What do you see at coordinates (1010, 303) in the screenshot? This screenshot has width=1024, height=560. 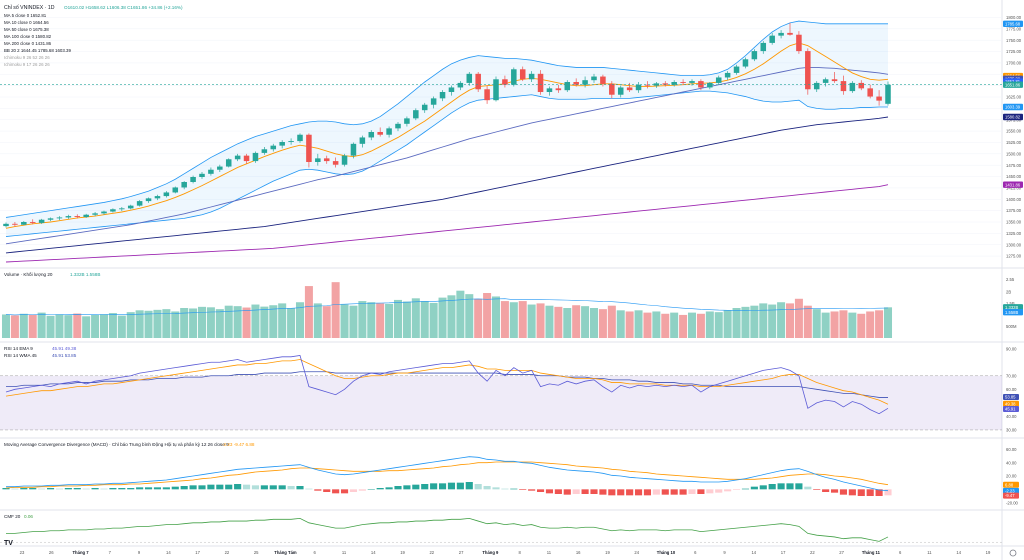 I see `volume-tick-label: 1.5B` at bounding box center [1010, 303].